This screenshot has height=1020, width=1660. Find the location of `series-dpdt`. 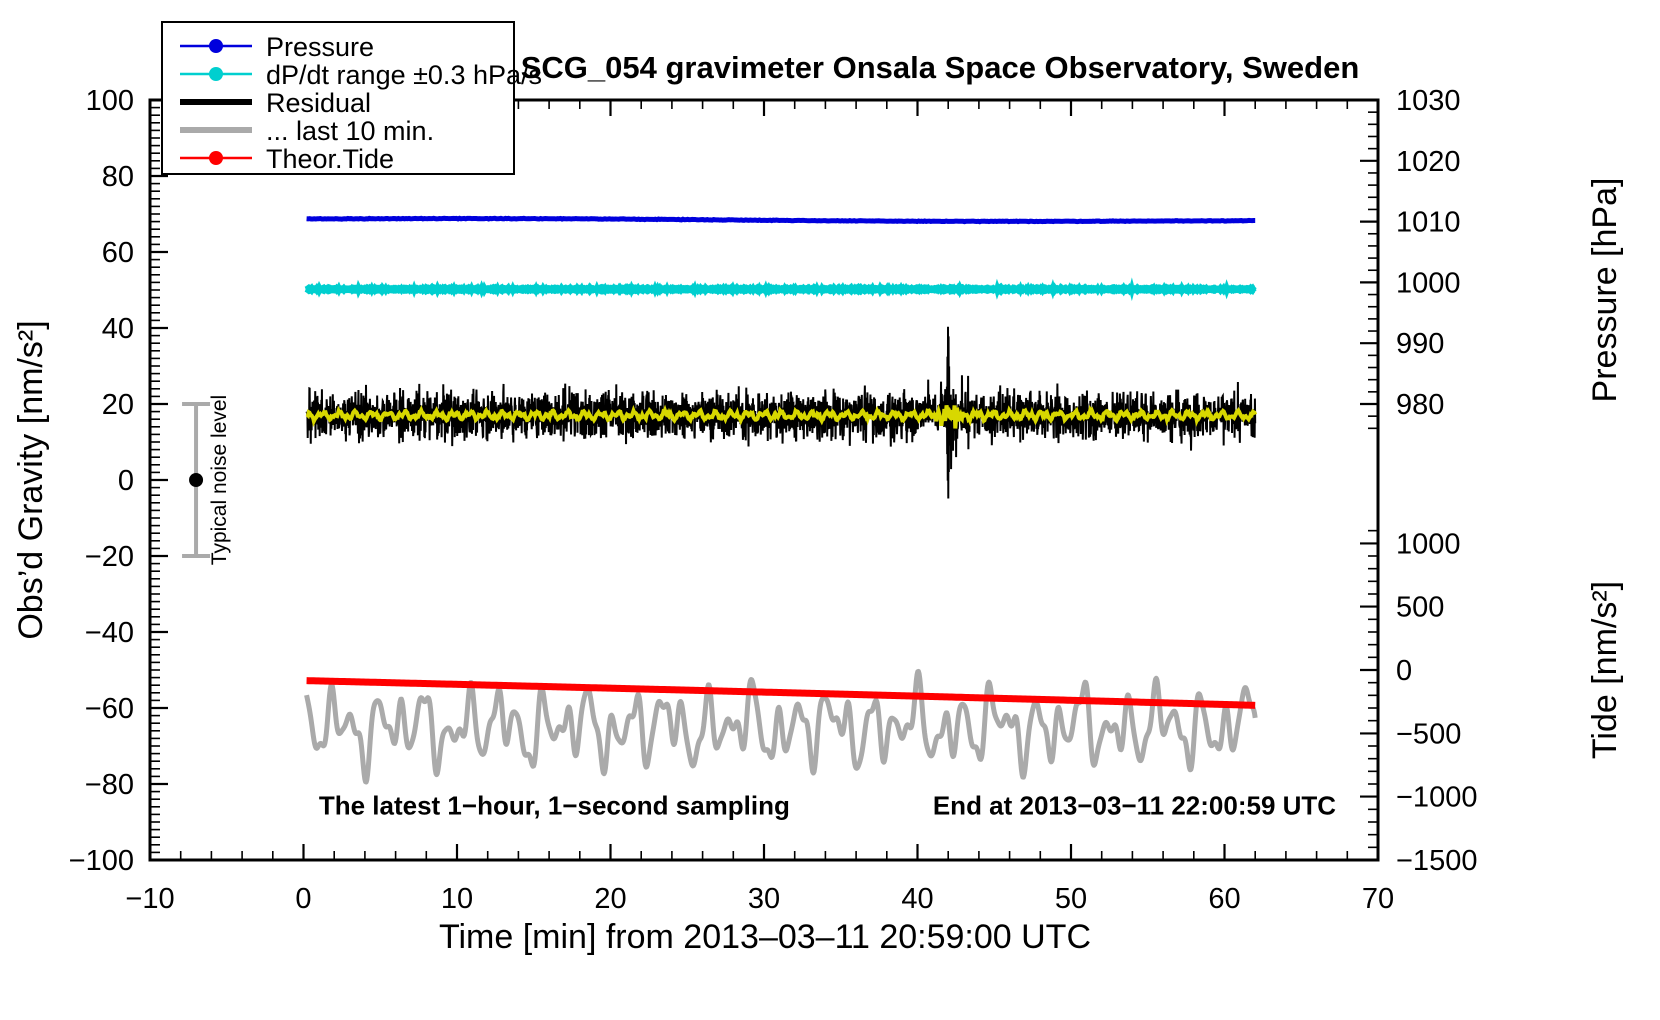

series-dpdt is located at coordinates (780, 289).